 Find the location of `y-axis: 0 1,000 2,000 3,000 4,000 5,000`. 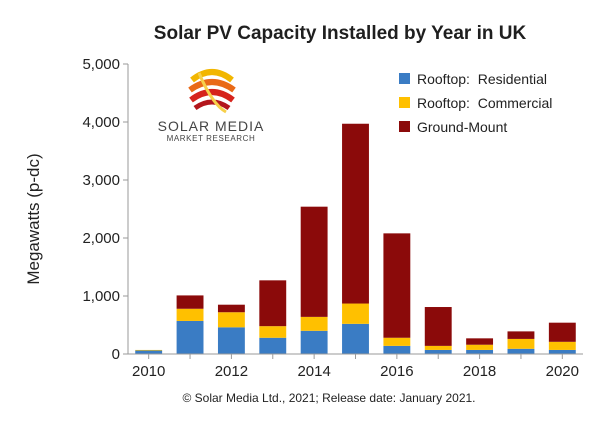

y-axis: 0 1,000 2,000 3,000 4,000 5,000 is located at coordinates (105, 209).